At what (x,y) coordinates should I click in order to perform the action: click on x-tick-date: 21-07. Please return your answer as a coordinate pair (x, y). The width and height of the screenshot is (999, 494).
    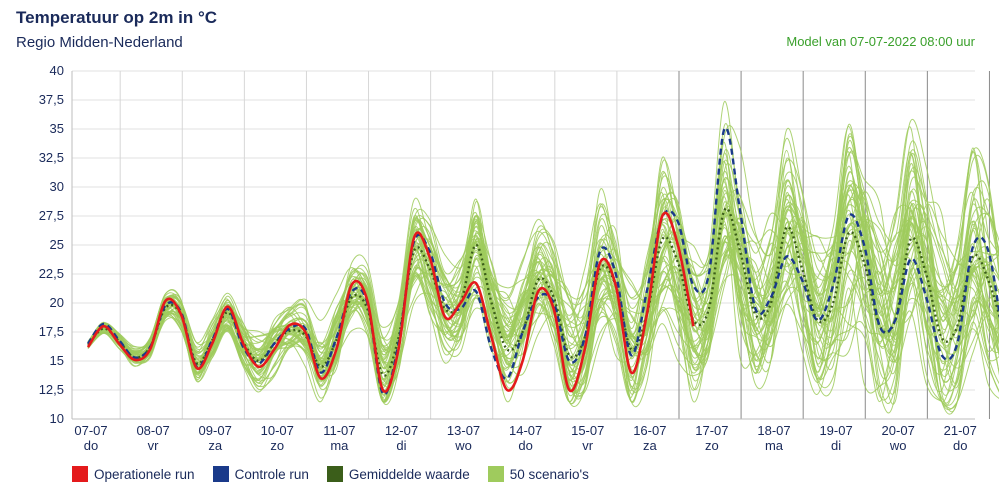
    Looking at the image, I should click on (960, 430).